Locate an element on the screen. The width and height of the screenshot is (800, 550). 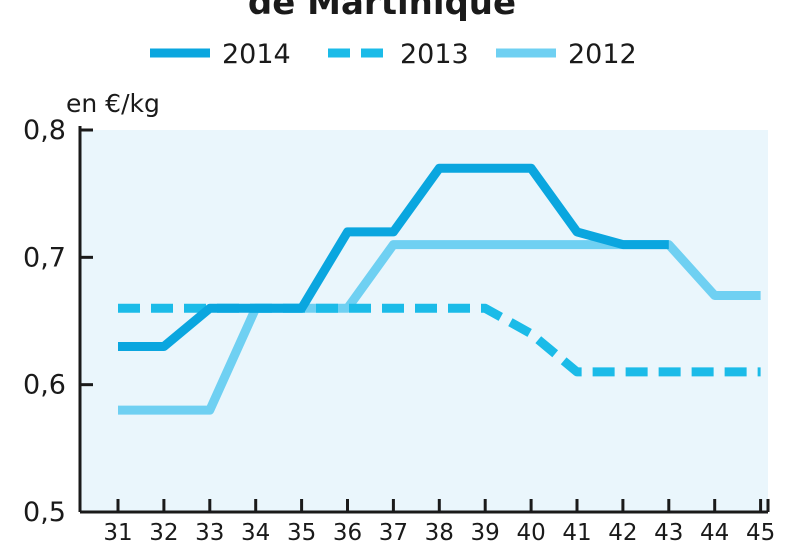
x-tick-label: 35 is located at coordinates (301, 533).